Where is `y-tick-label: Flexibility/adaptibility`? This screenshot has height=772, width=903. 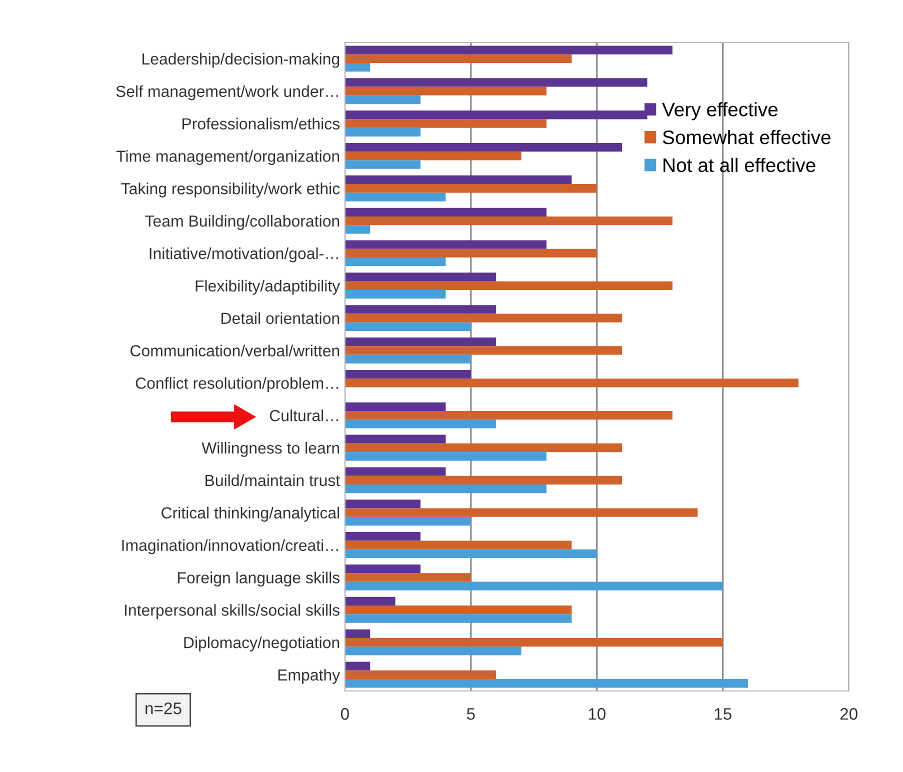 y-tick-label: Flexibility/adaptibility is located at coordinates (268, 287).